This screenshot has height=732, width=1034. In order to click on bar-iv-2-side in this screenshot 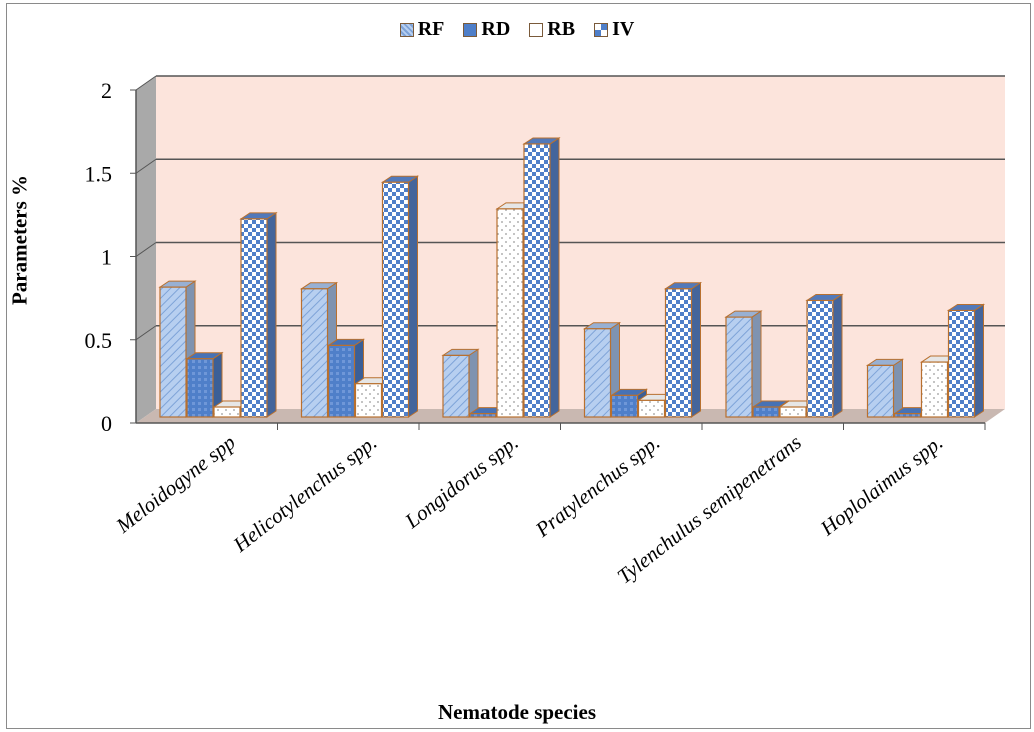, I will do `click(554, 277)`.